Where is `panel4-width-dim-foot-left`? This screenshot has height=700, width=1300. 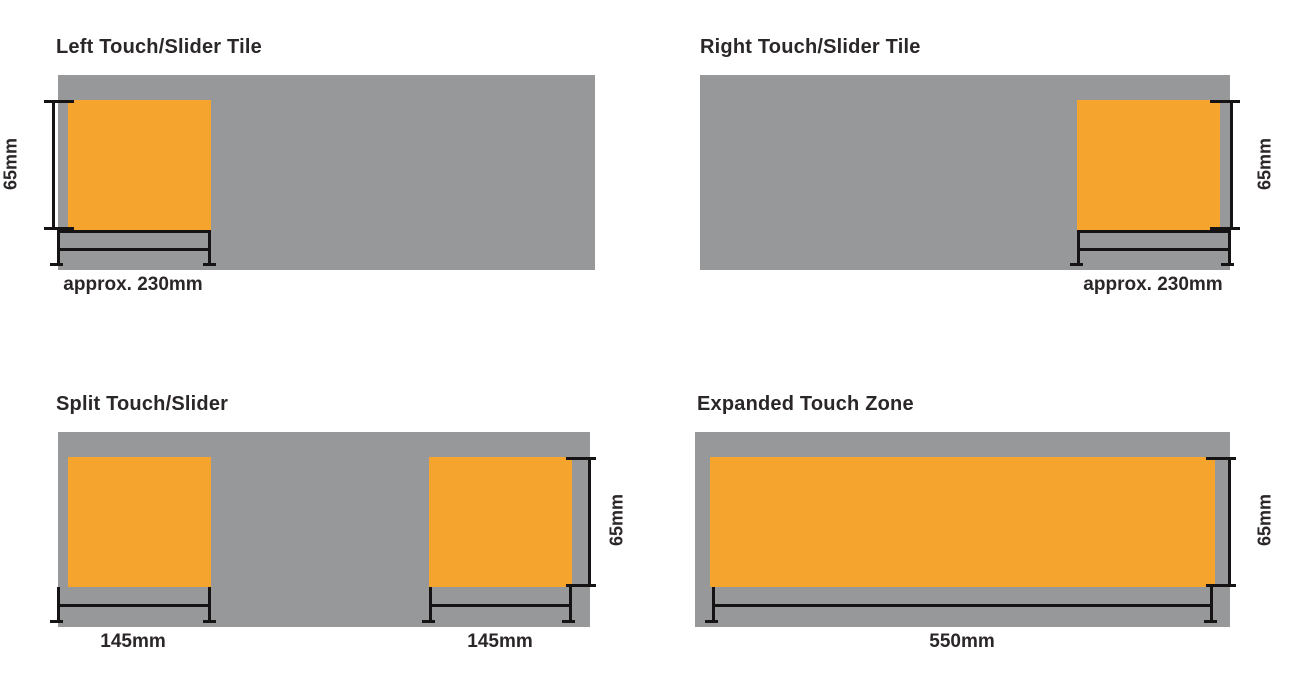
panel4-width-dim-foot-left is located at coordinates (711, 621).